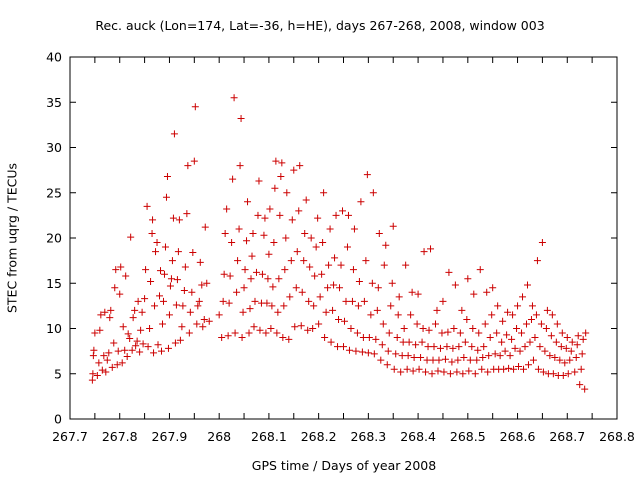  What do you see at coordinates (54, 283) in the screenshot?
I see `y-tick-label: 15` at bounding box center [54, 283].